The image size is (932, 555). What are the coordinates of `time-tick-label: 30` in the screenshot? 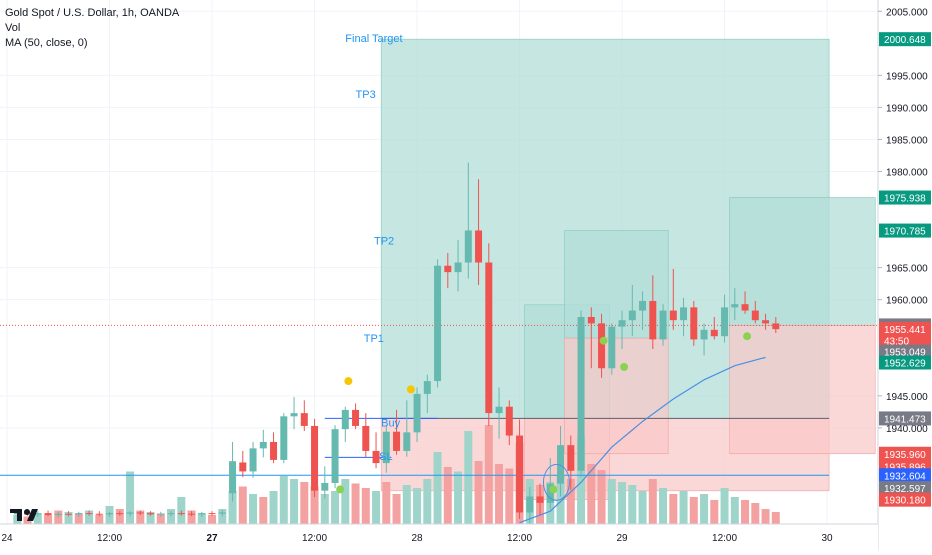 It's located at (827, 538).